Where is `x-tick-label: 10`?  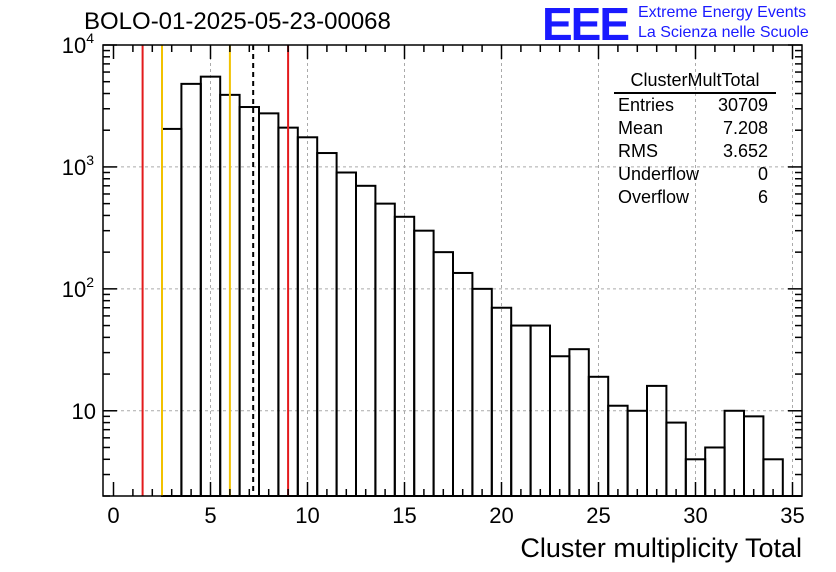
x-tick-label: 10 is located at coordinates (307, 515).